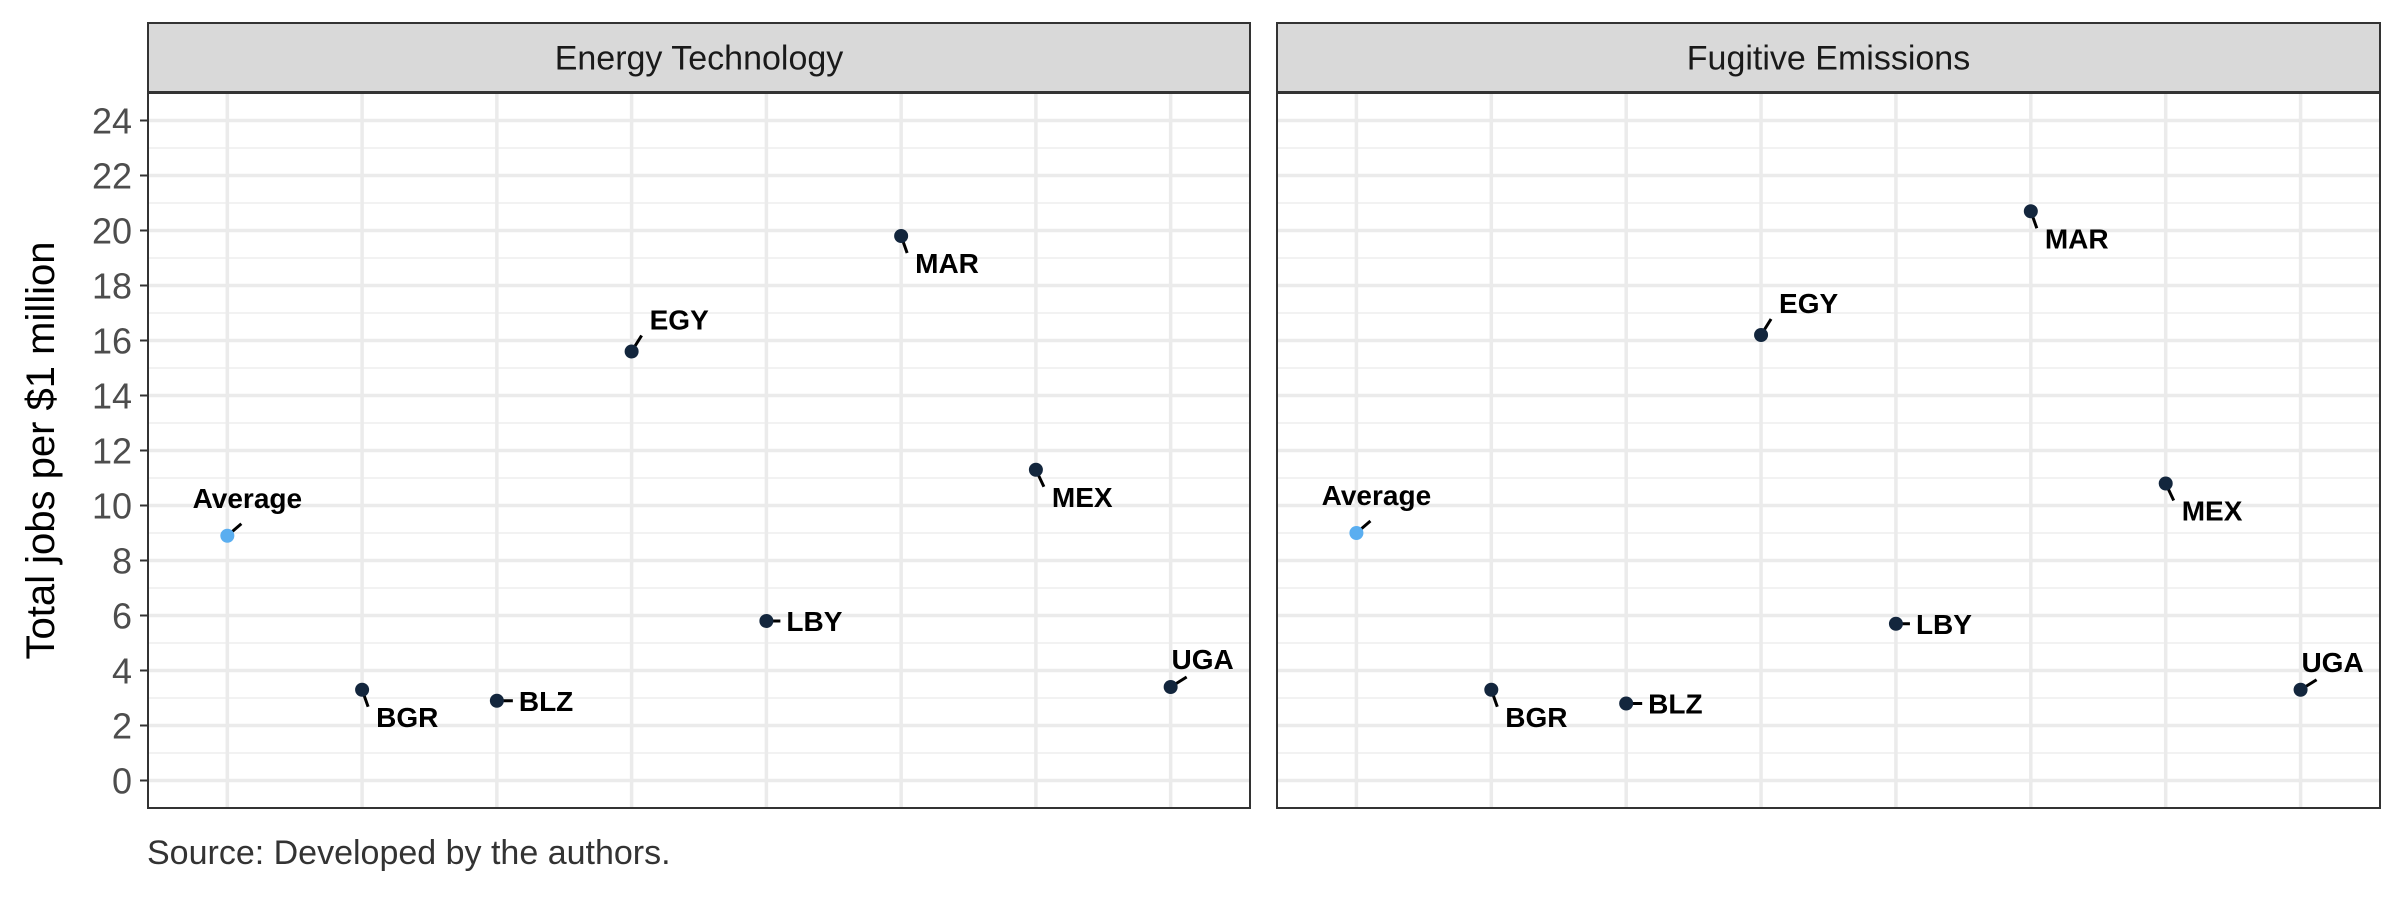 This screenshot has height=900, width=2400. I want to click on y-tick-label: 8, so click(122, 561).